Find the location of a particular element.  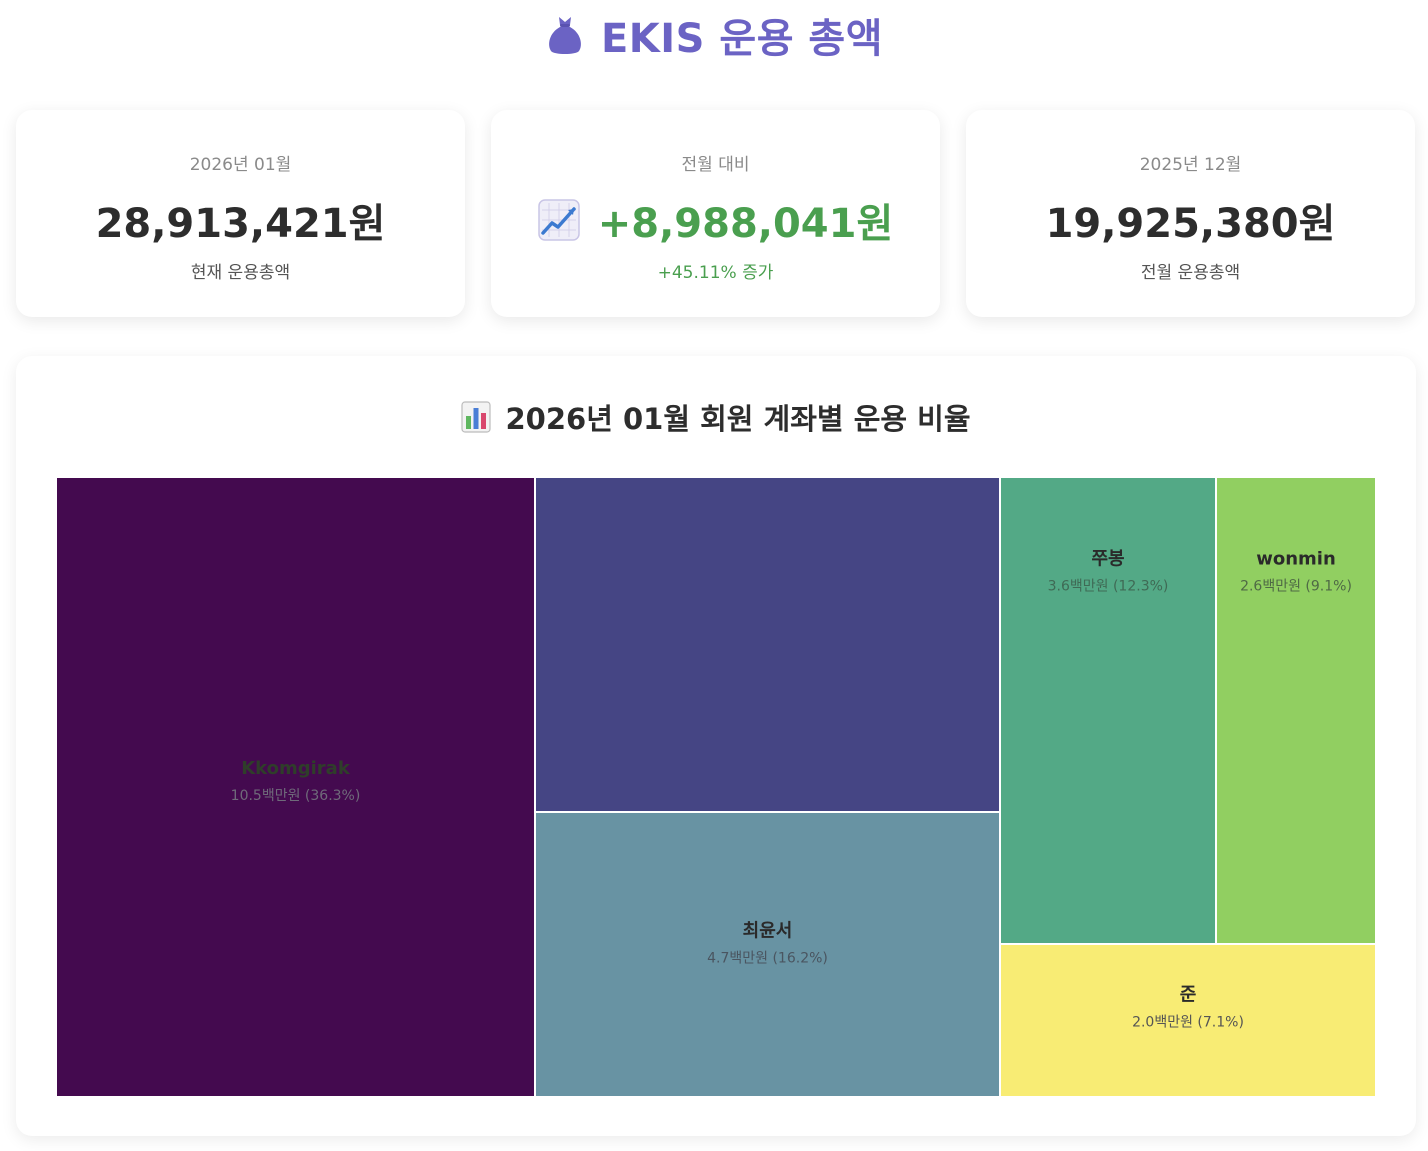

treemap-cell: 최윤서 4.7백만원 (16.2%) is located at coordinates (767, 954).